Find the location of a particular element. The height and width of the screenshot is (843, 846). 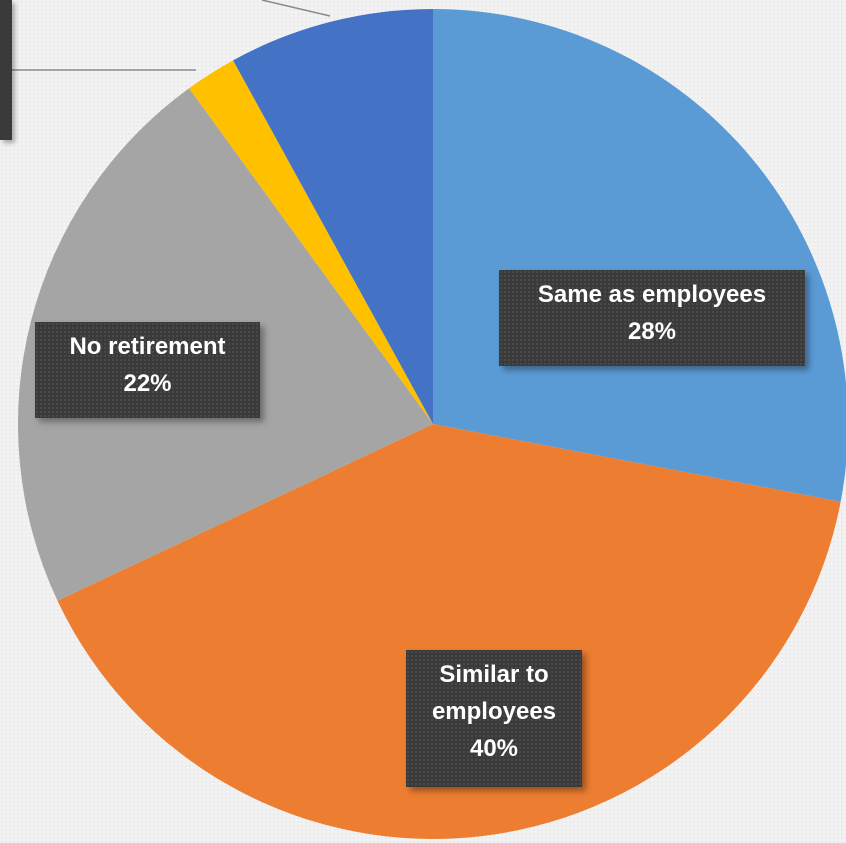

data-label-percent: 22% is located at coordinates (147, 384).